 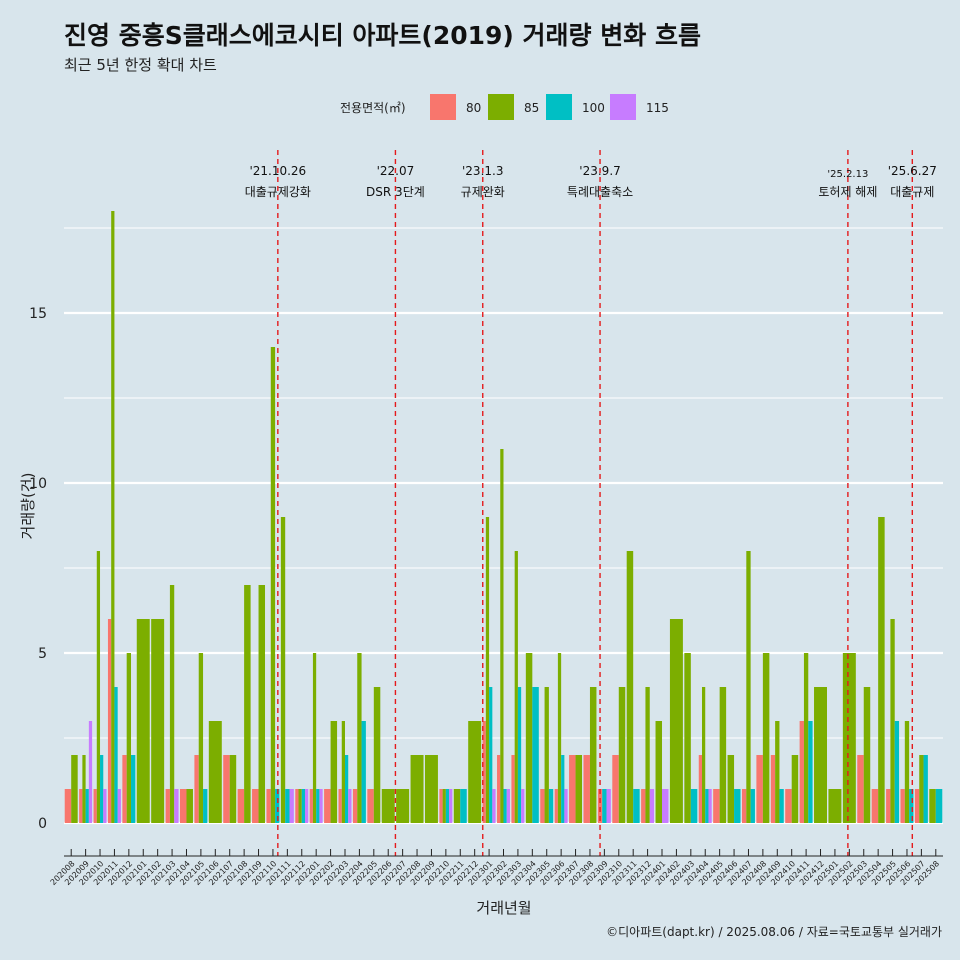 I want to click on y-tick-label: 15, so click(x=38, y=314).